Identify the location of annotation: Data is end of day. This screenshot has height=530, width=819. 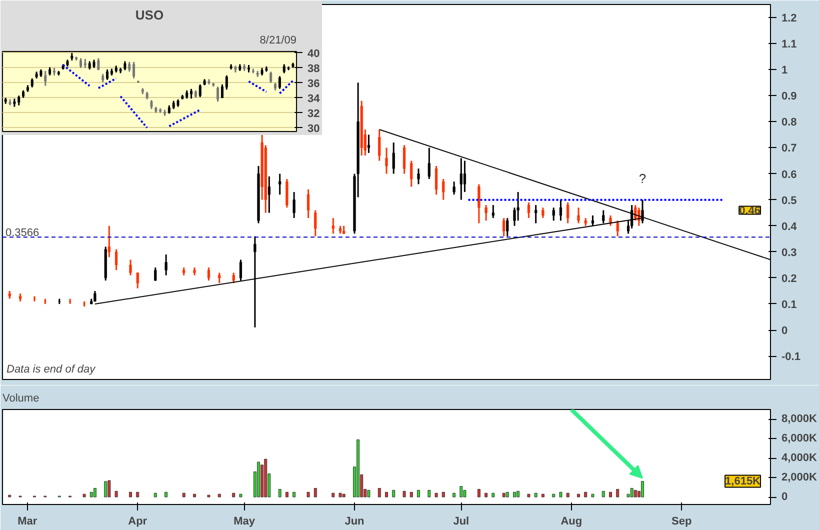
(51, 370).